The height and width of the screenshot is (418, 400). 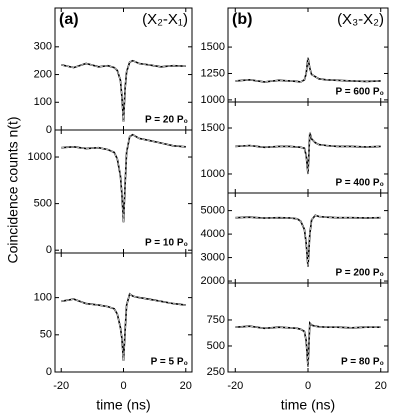 I want to click on y-axis-label: Coincidence counts n(t), so click(x=13, y=189).